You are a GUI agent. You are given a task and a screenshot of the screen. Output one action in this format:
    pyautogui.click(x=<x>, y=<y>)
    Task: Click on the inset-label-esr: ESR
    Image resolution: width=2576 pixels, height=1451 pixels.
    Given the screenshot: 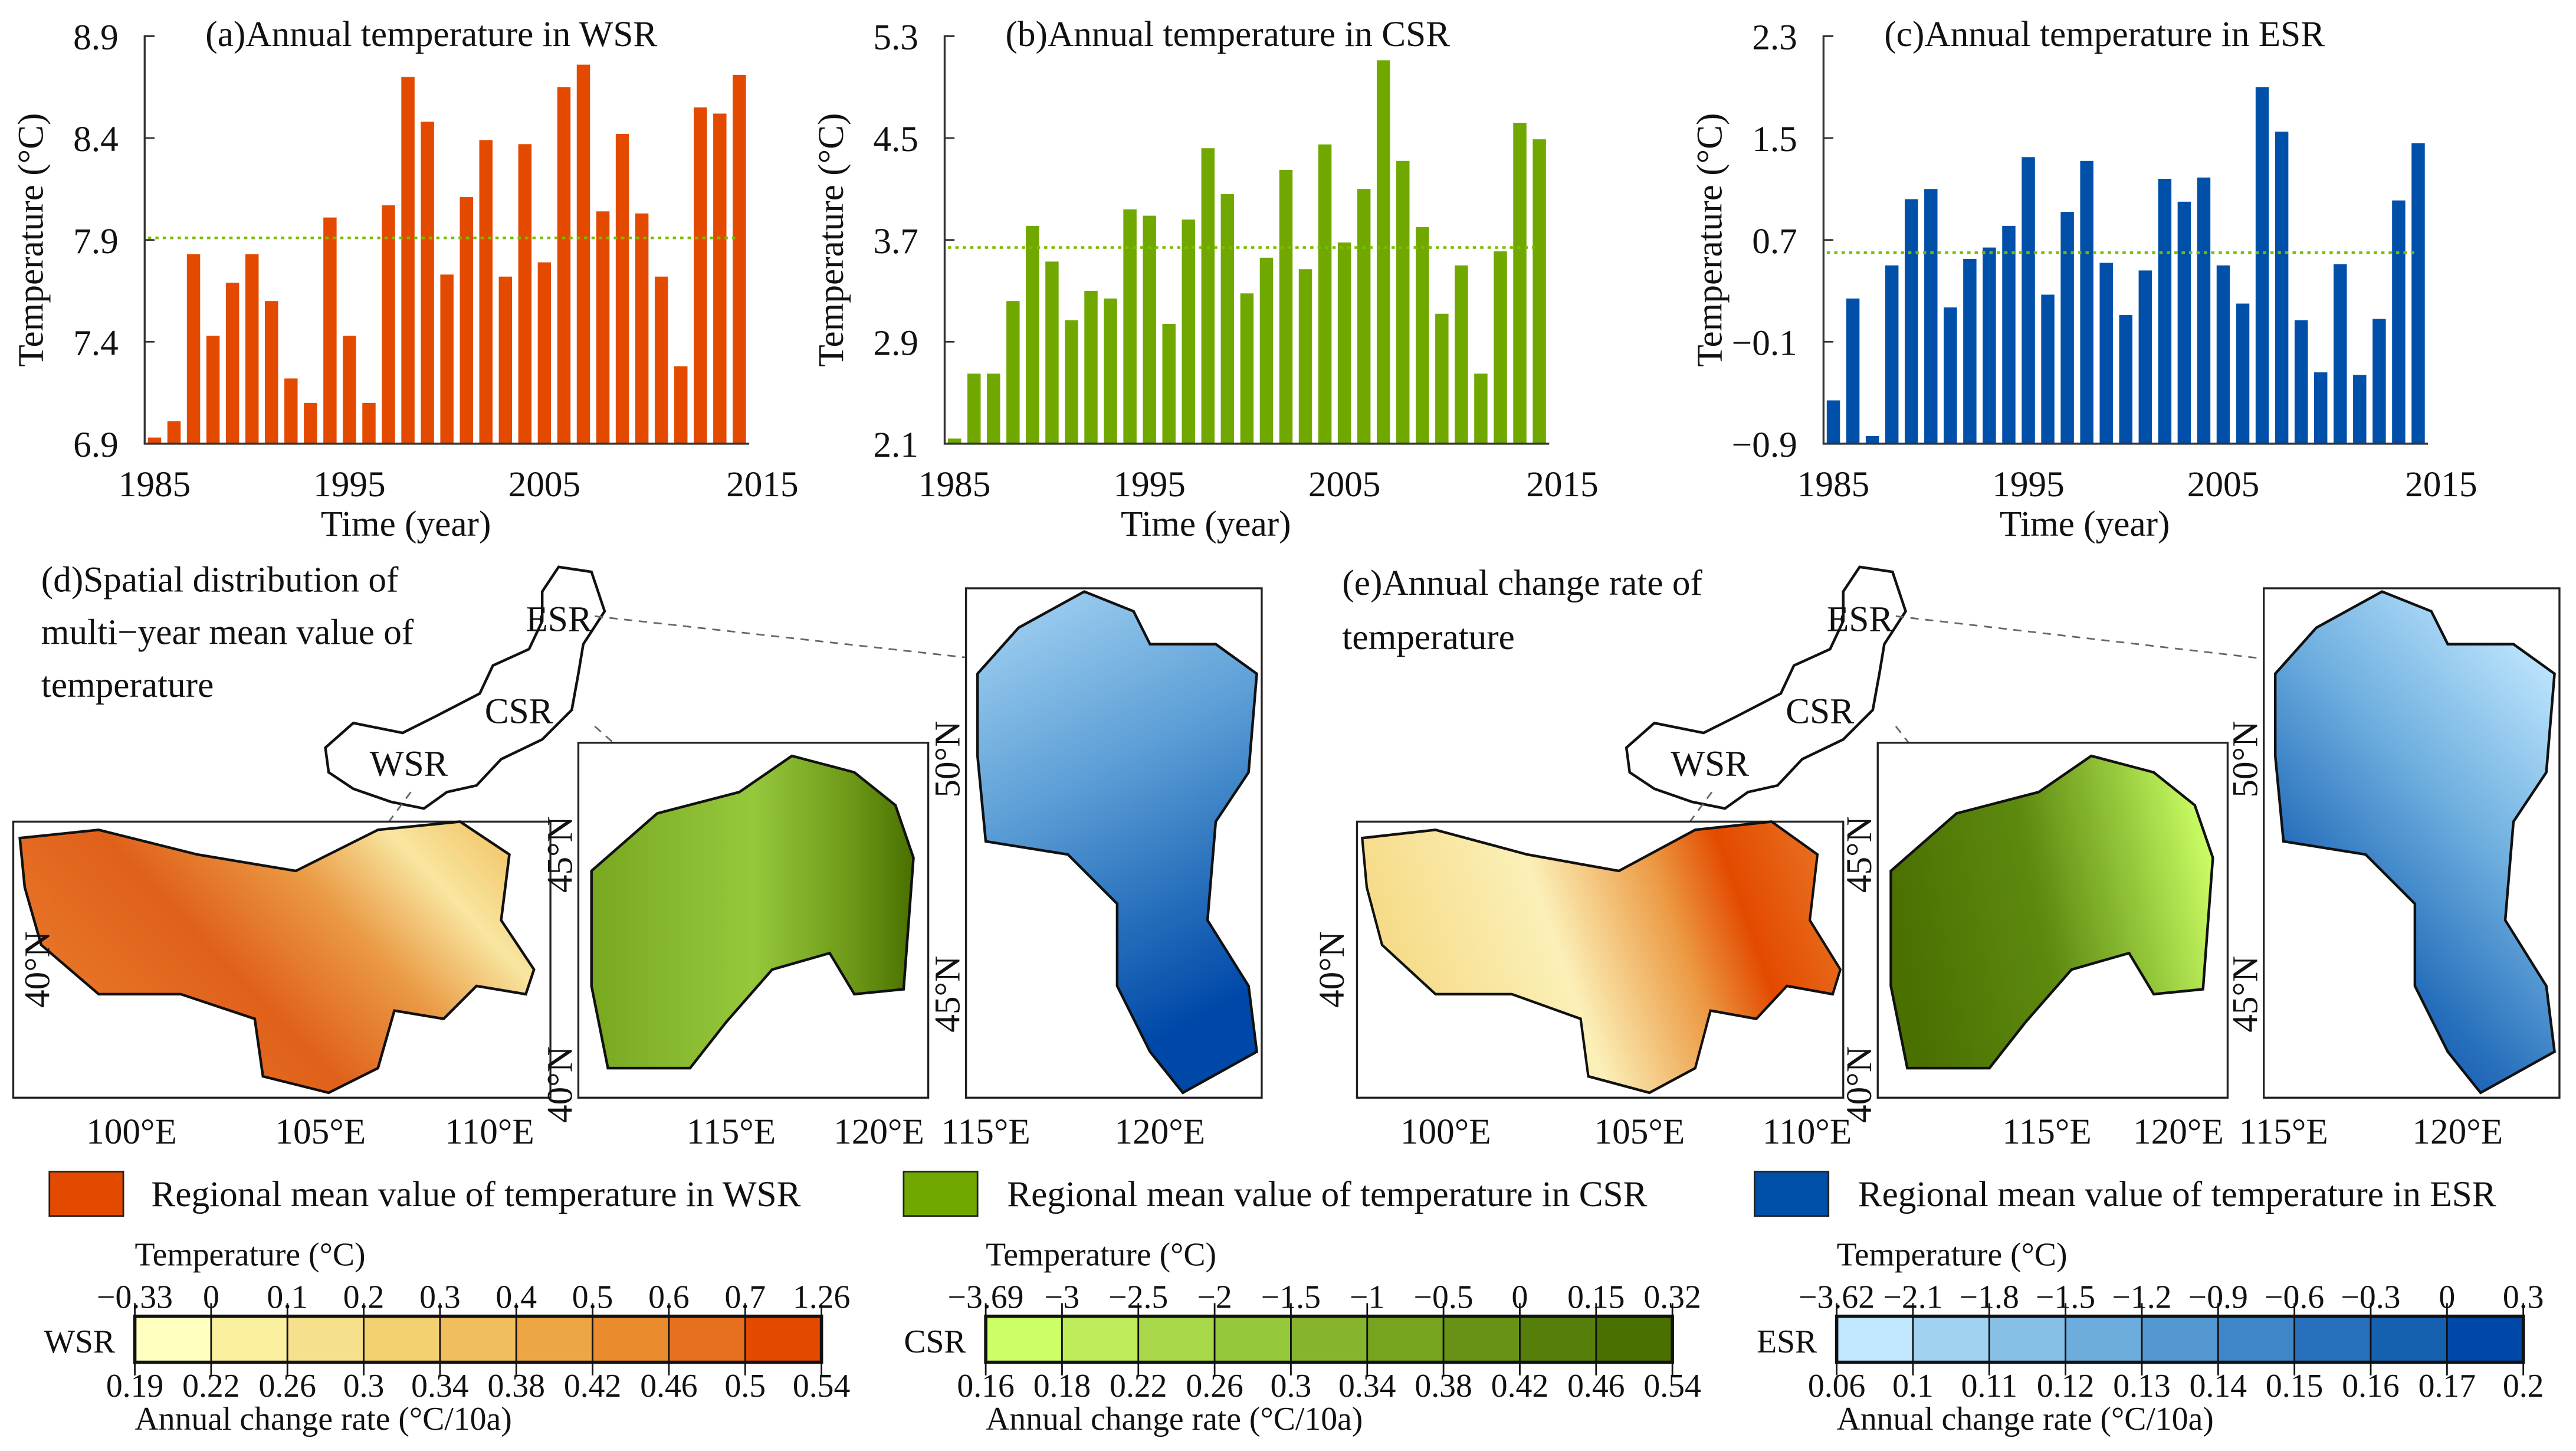 What is the action you would take?
    pyautogui.click(x=1860, y=619)
    